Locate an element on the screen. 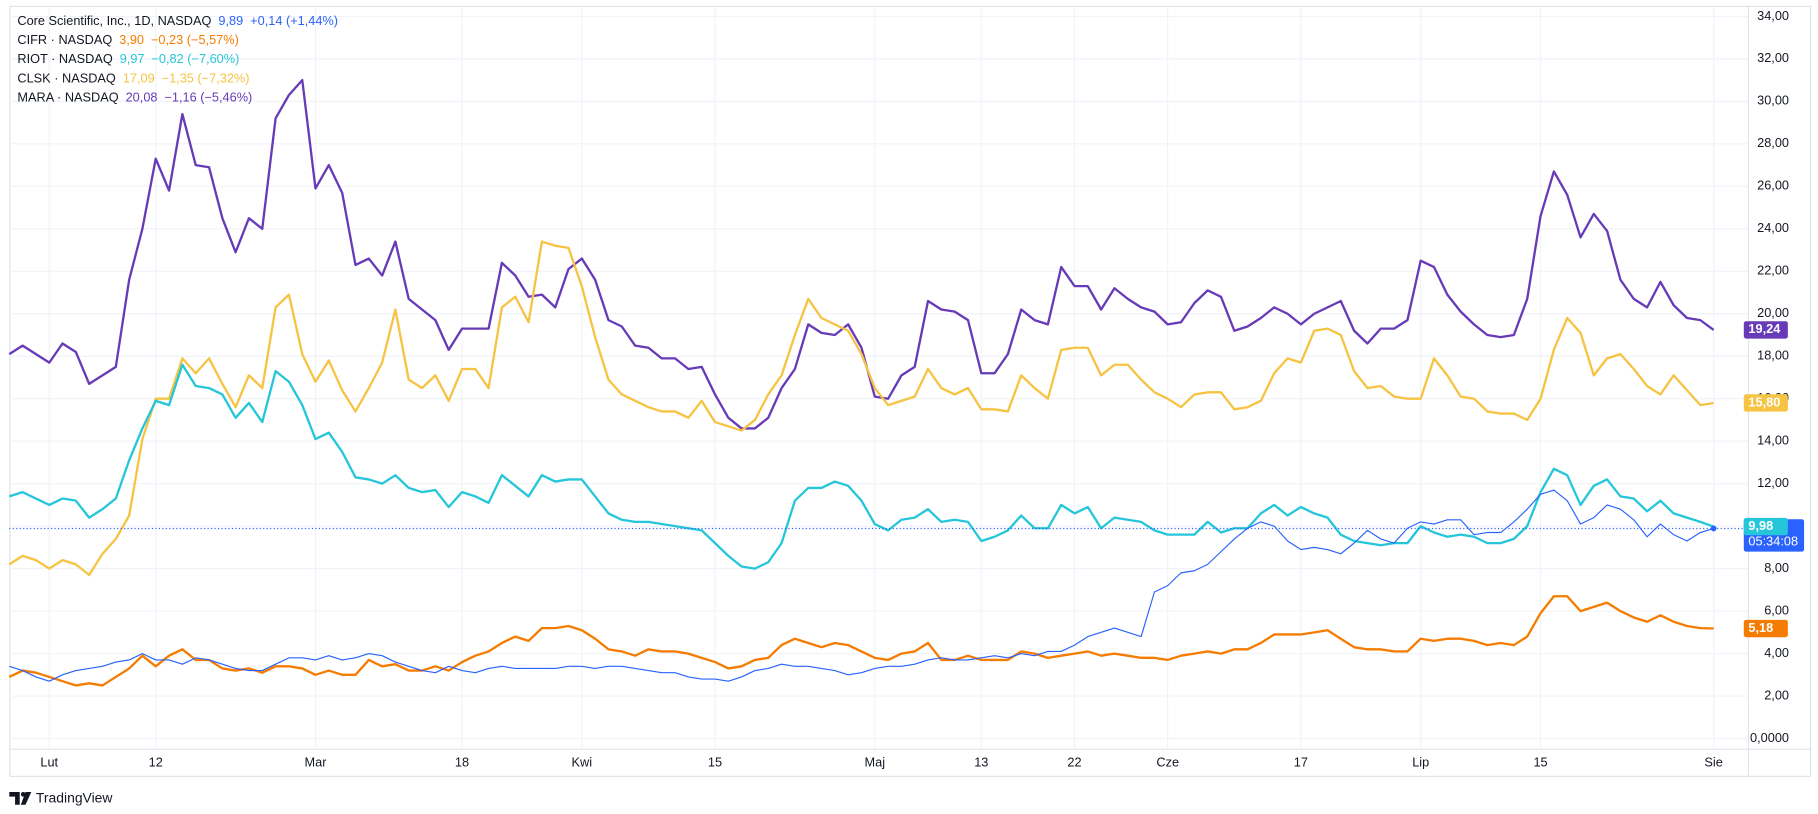  legend-entry: CIFR · NASDAQ 3,90 −0,23 (−5,57%) is located at coordinates (127, 39).